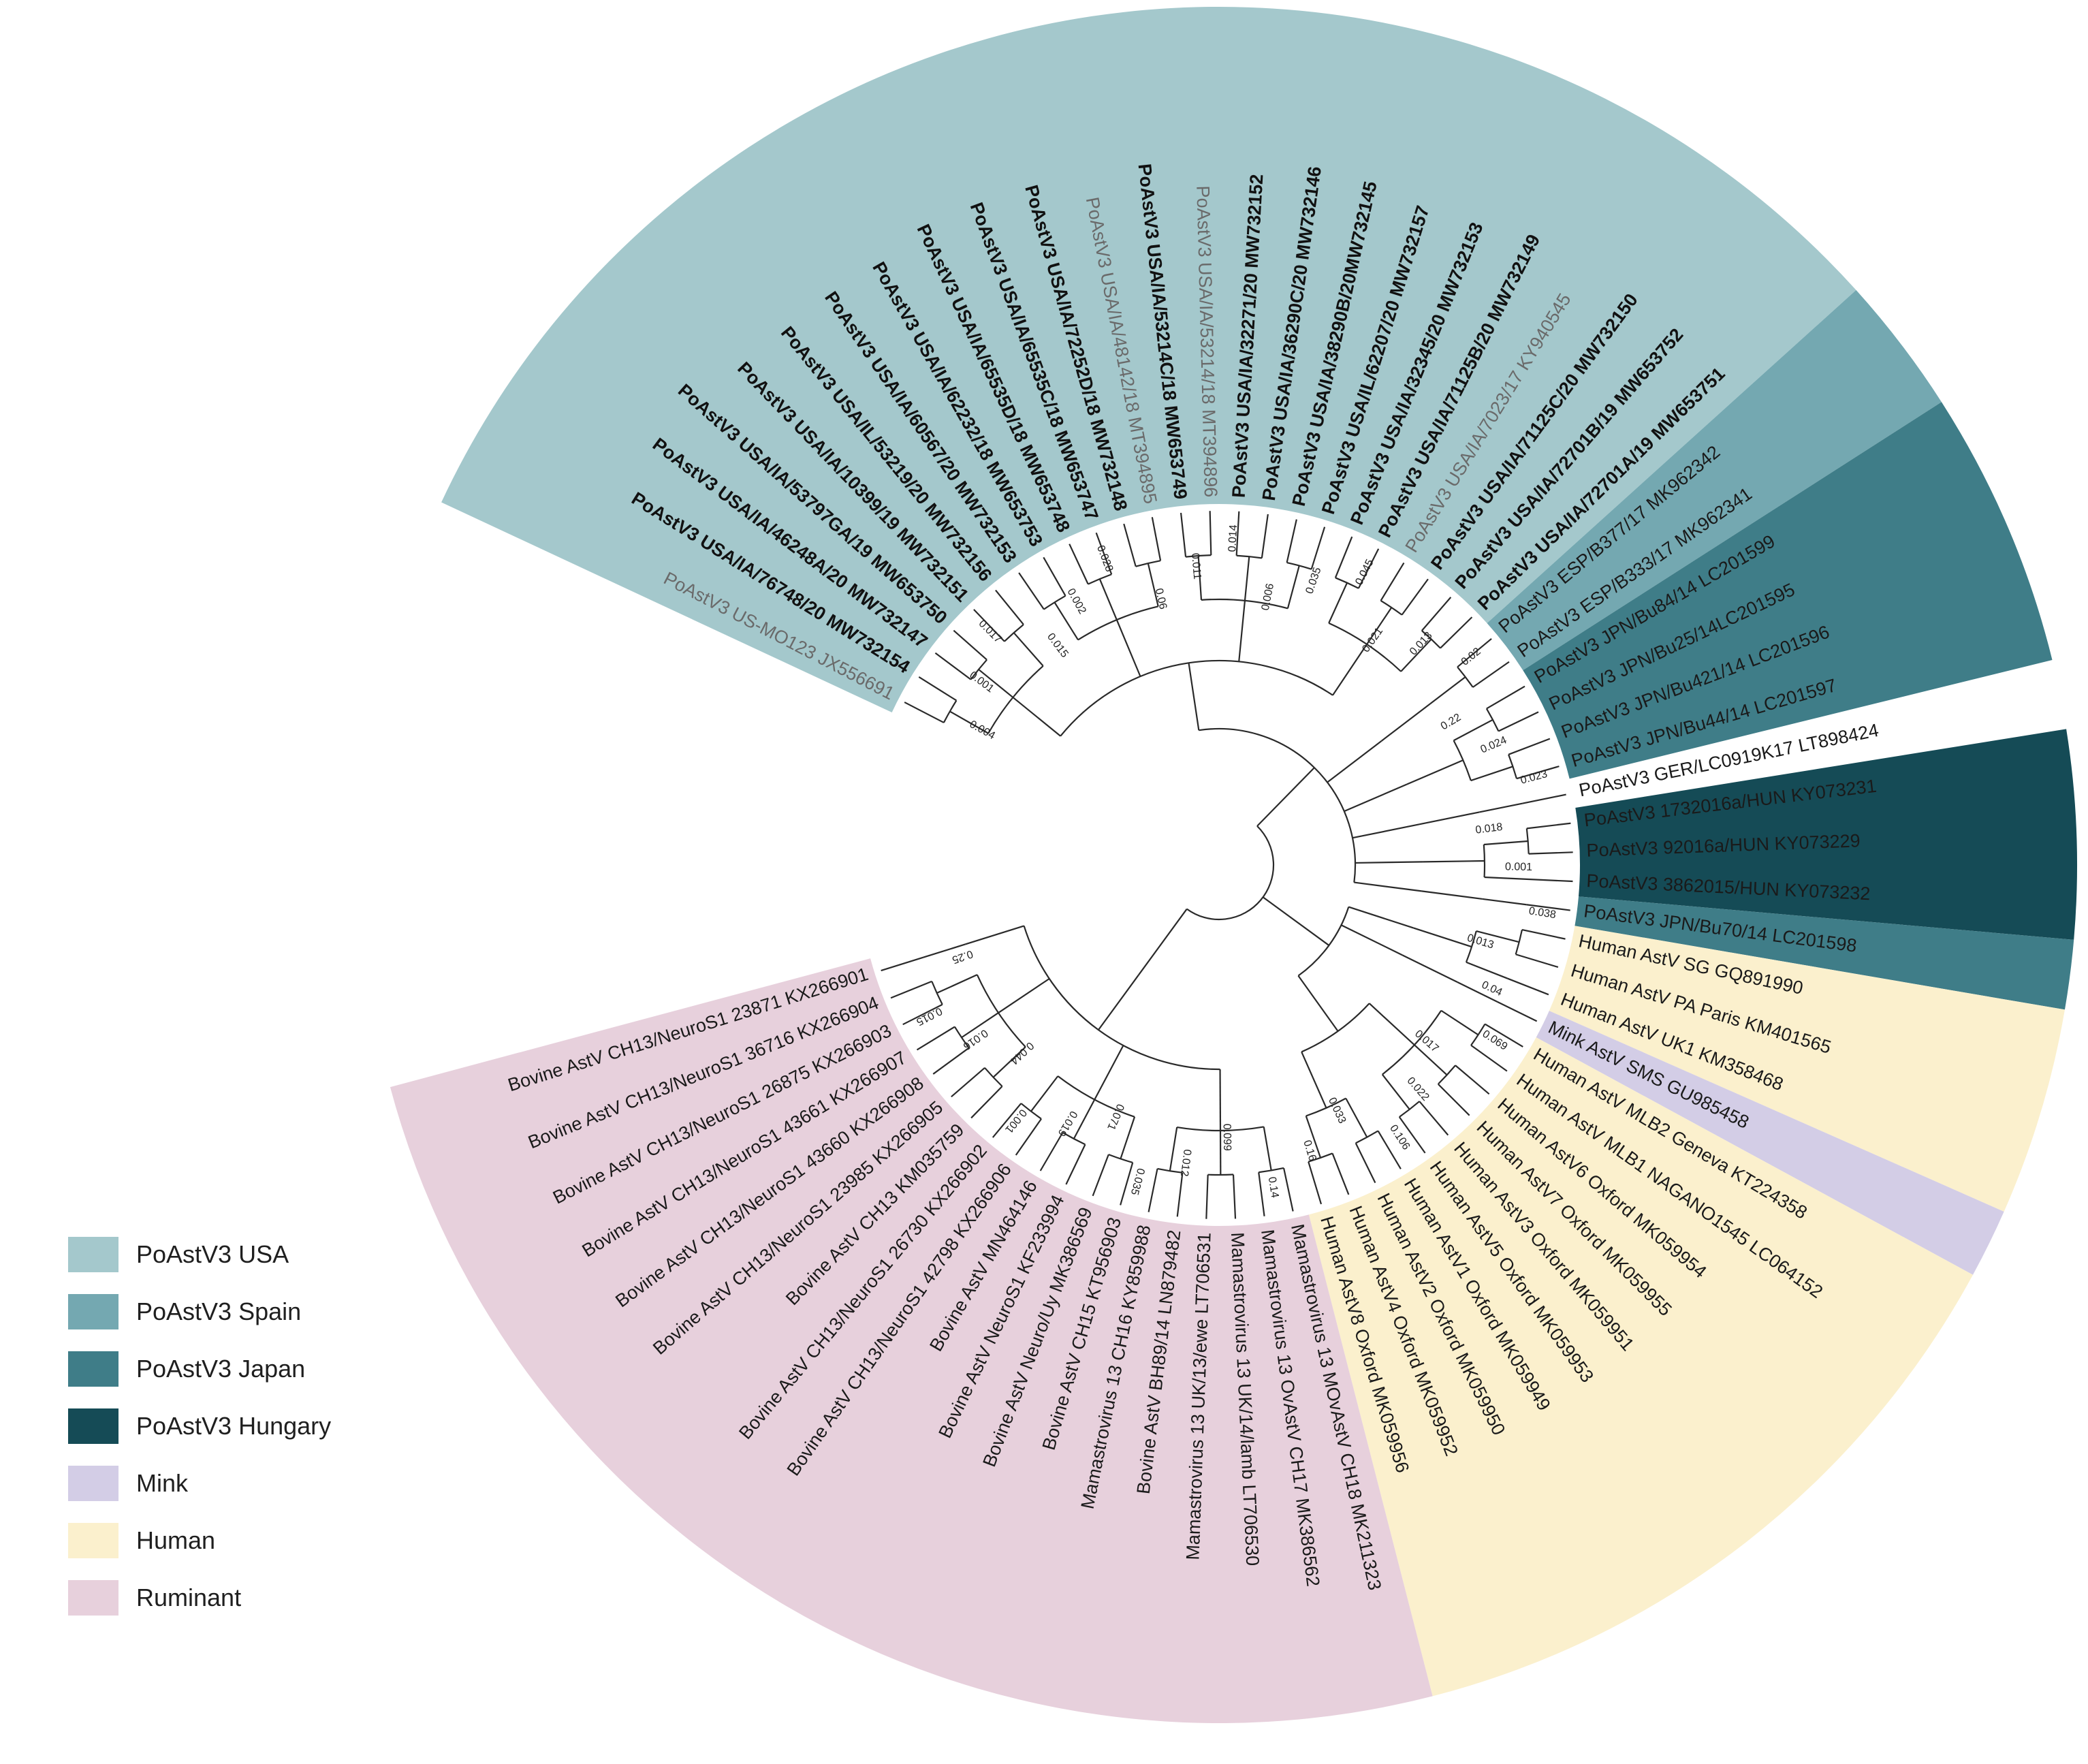  I want to click on clade-sector-japan, so click(1824, 953).